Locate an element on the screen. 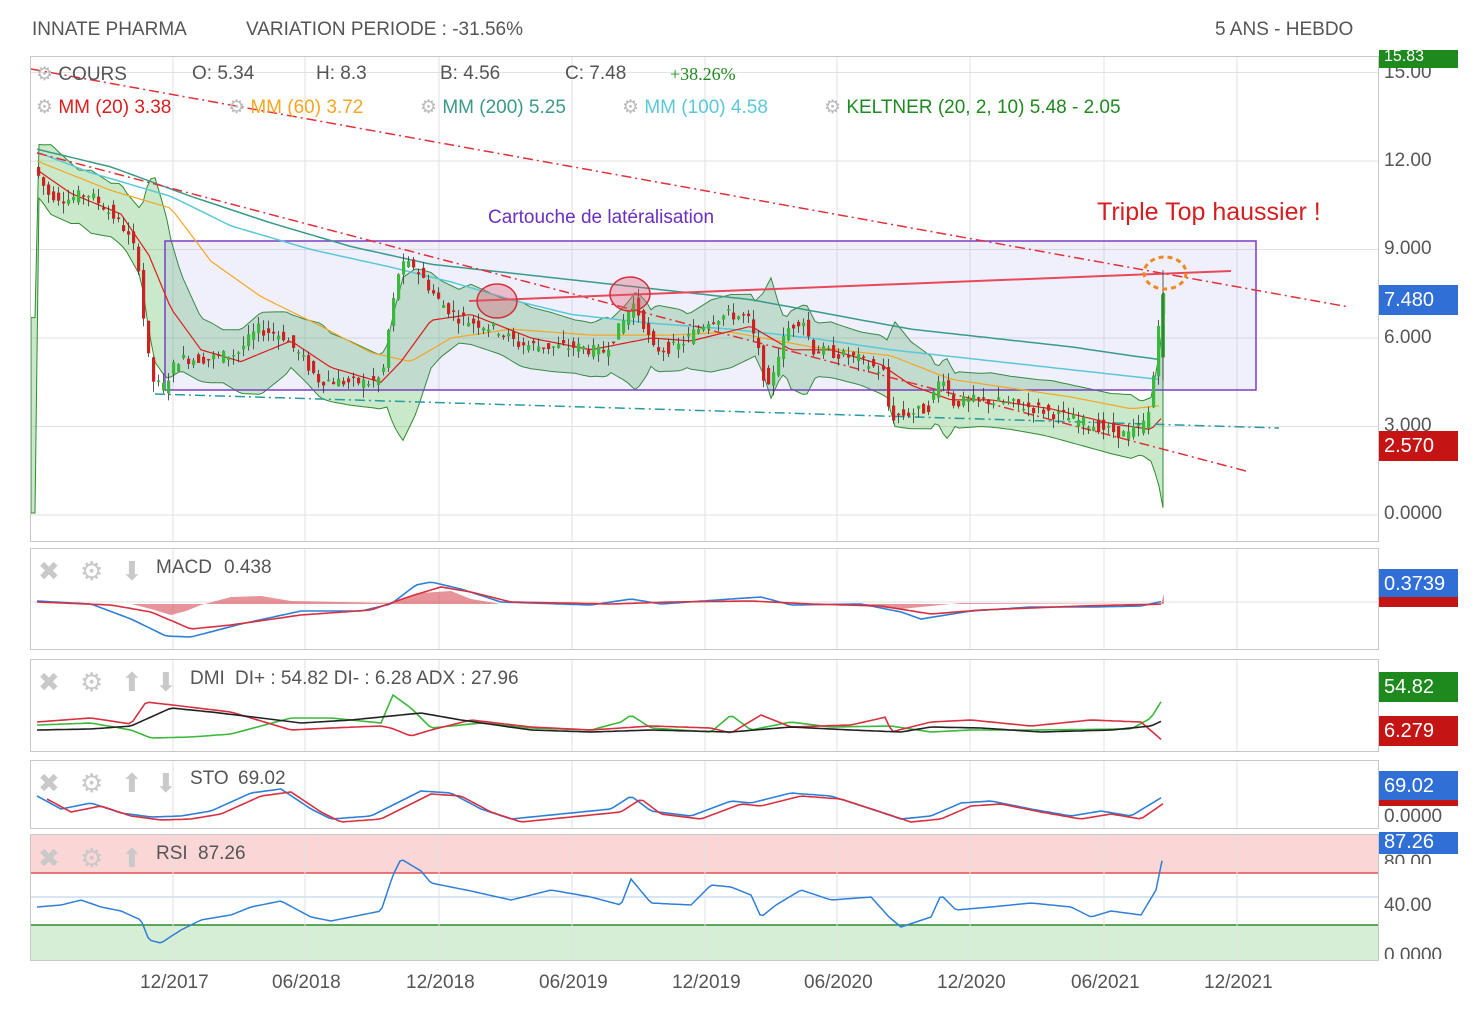 Image resolution: width=1476 pixels, height=1022 pixels. period-selector: 5 ANS - HEBDO is located at coordinates (1284, 29).